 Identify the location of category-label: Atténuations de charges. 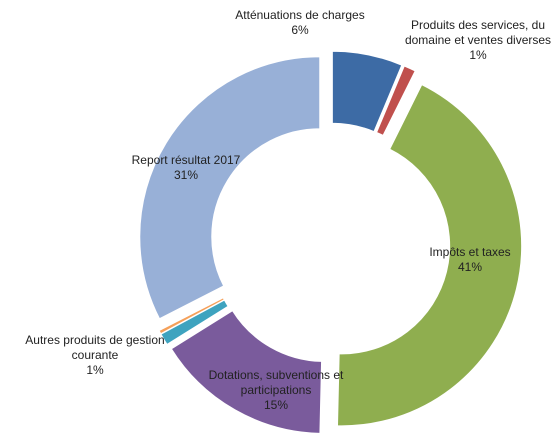
(300, 15).